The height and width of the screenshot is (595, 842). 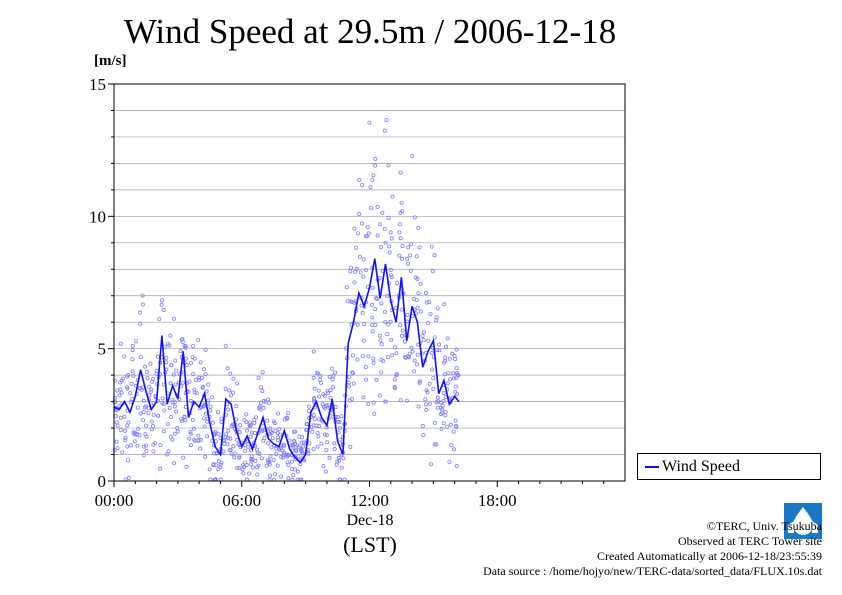 What do you see at coordinates (110, 61) in the screenshot?
I see `y-axis-unit: [m/s]` at bounding box center [110, 61].